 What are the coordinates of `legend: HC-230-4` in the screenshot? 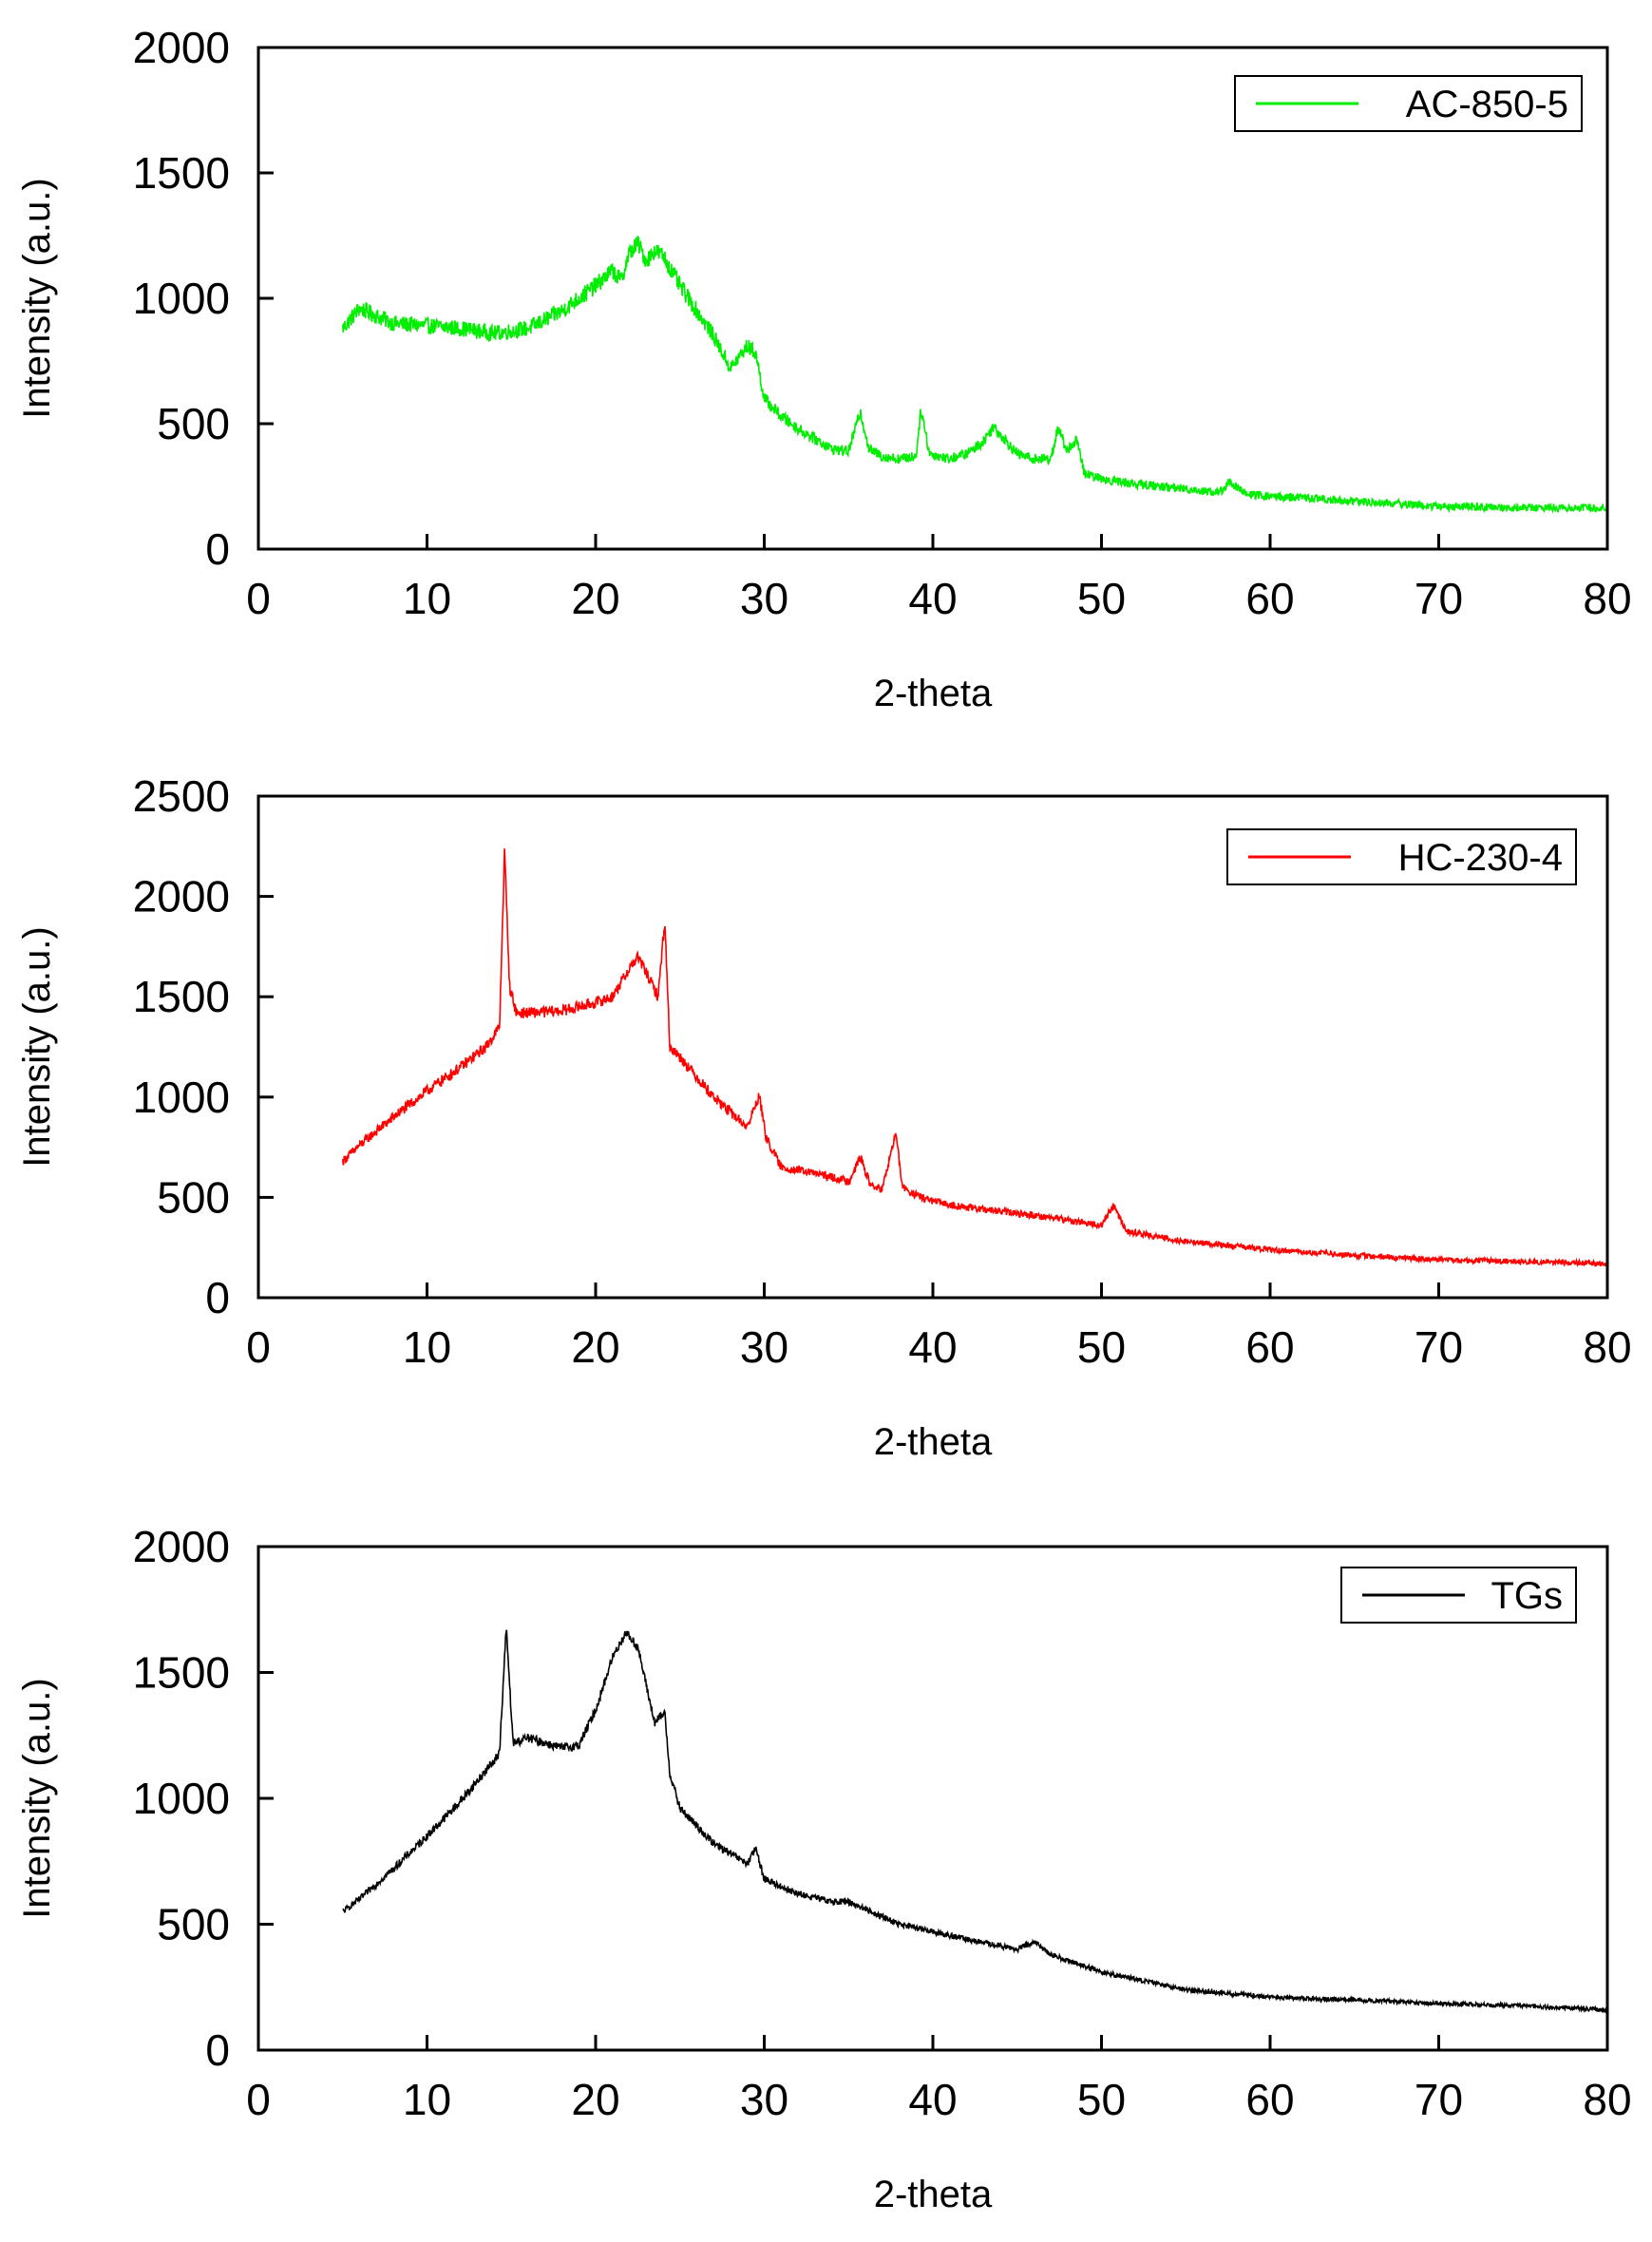 It's located at (1401, 856).